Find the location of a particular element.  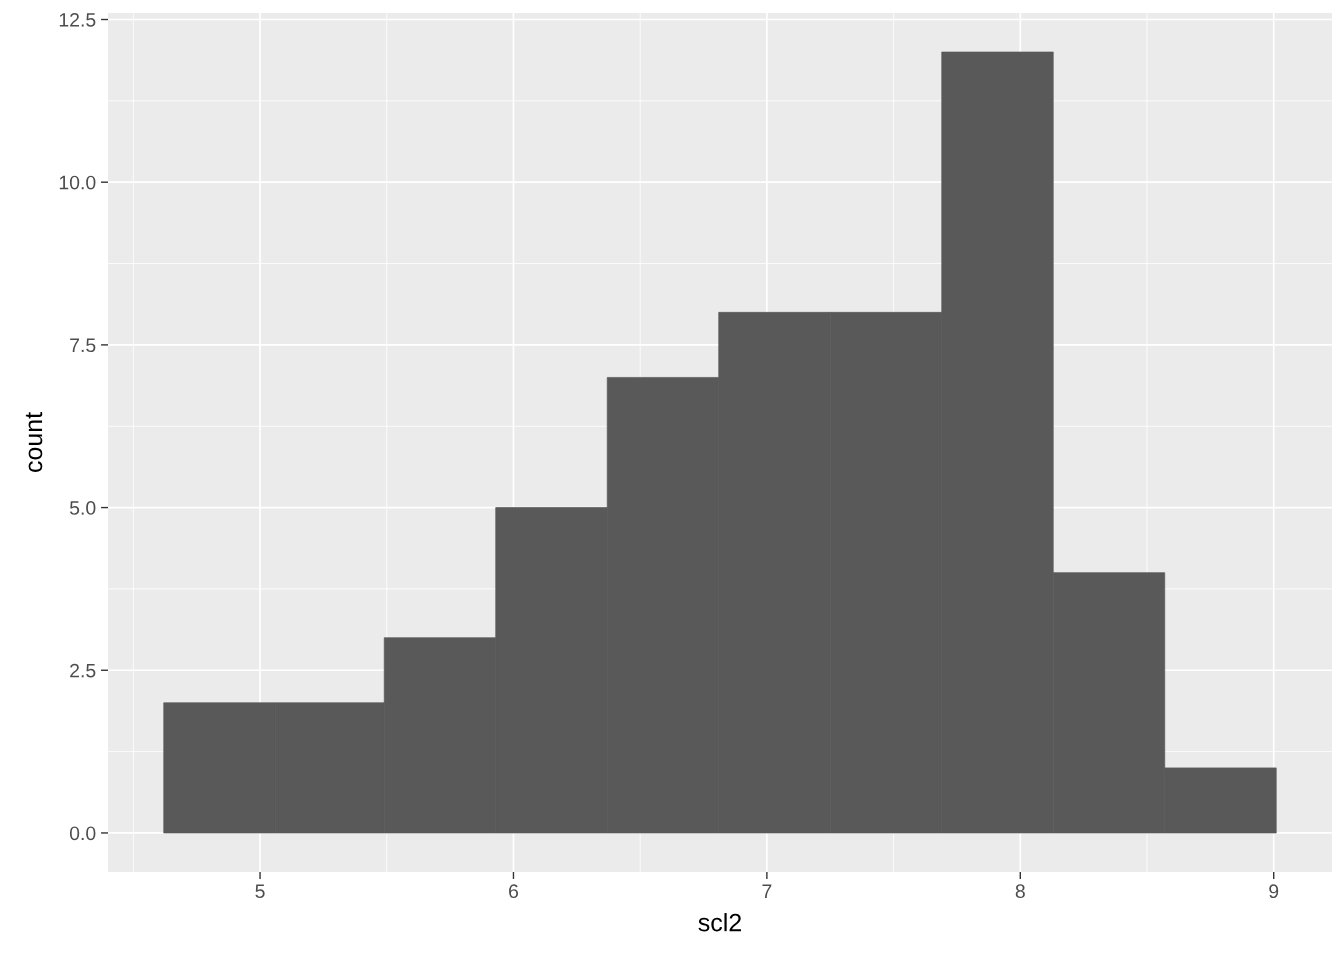

x-tick-label: 5 is located at coordinates (260, 891).